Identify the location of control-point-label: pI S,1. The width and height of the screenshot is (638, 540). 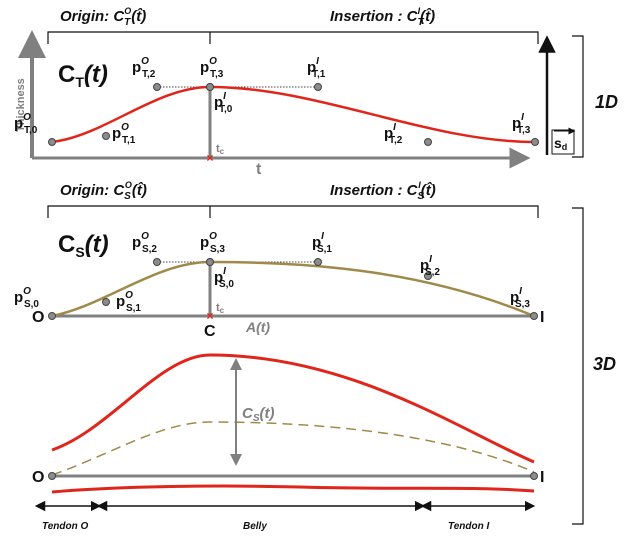
(322, 243).